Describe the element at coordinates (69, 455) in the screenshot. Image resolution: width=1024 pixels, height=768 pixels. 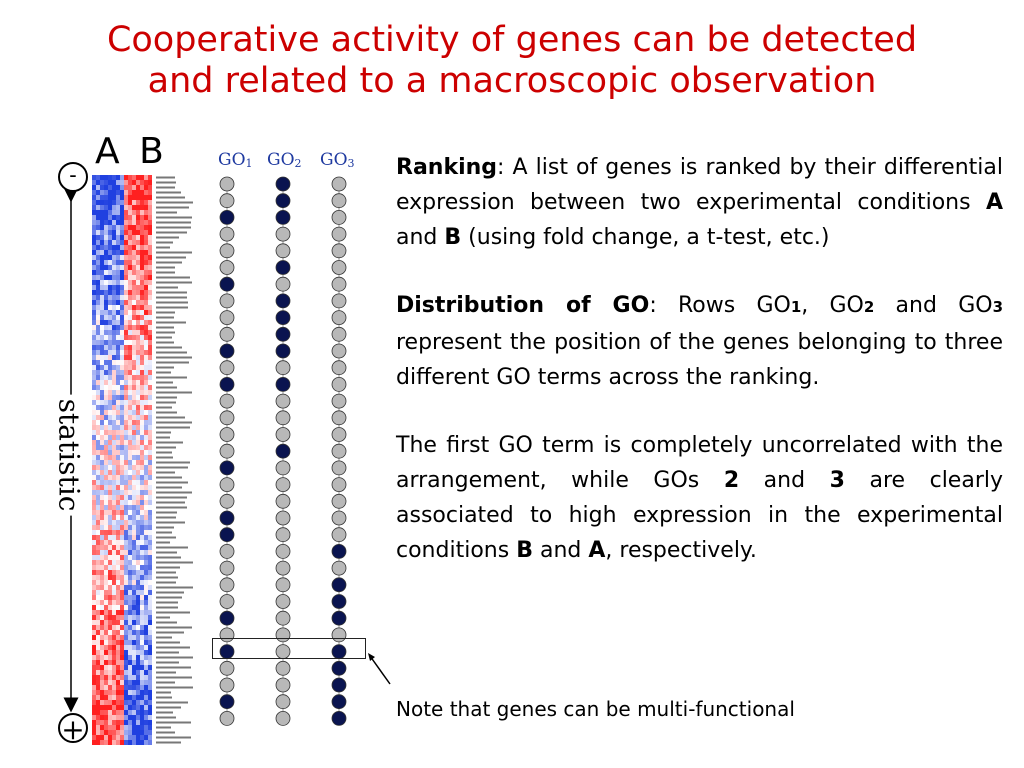
I see `axis-label-statistic: statistic` at that location.